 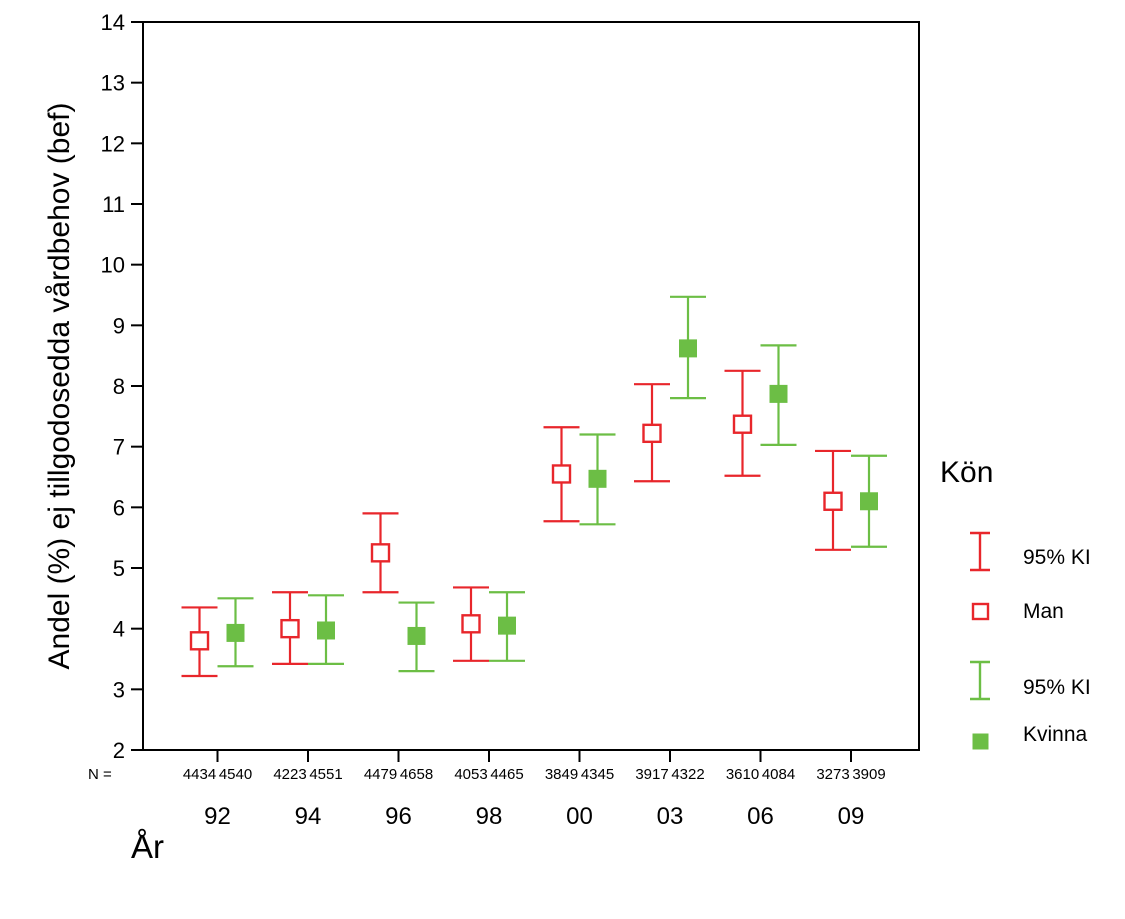 What do you see at coordinates (199, 774) in the screenshot?
I see `n-label: 4434` at bounding box center [199, 774].